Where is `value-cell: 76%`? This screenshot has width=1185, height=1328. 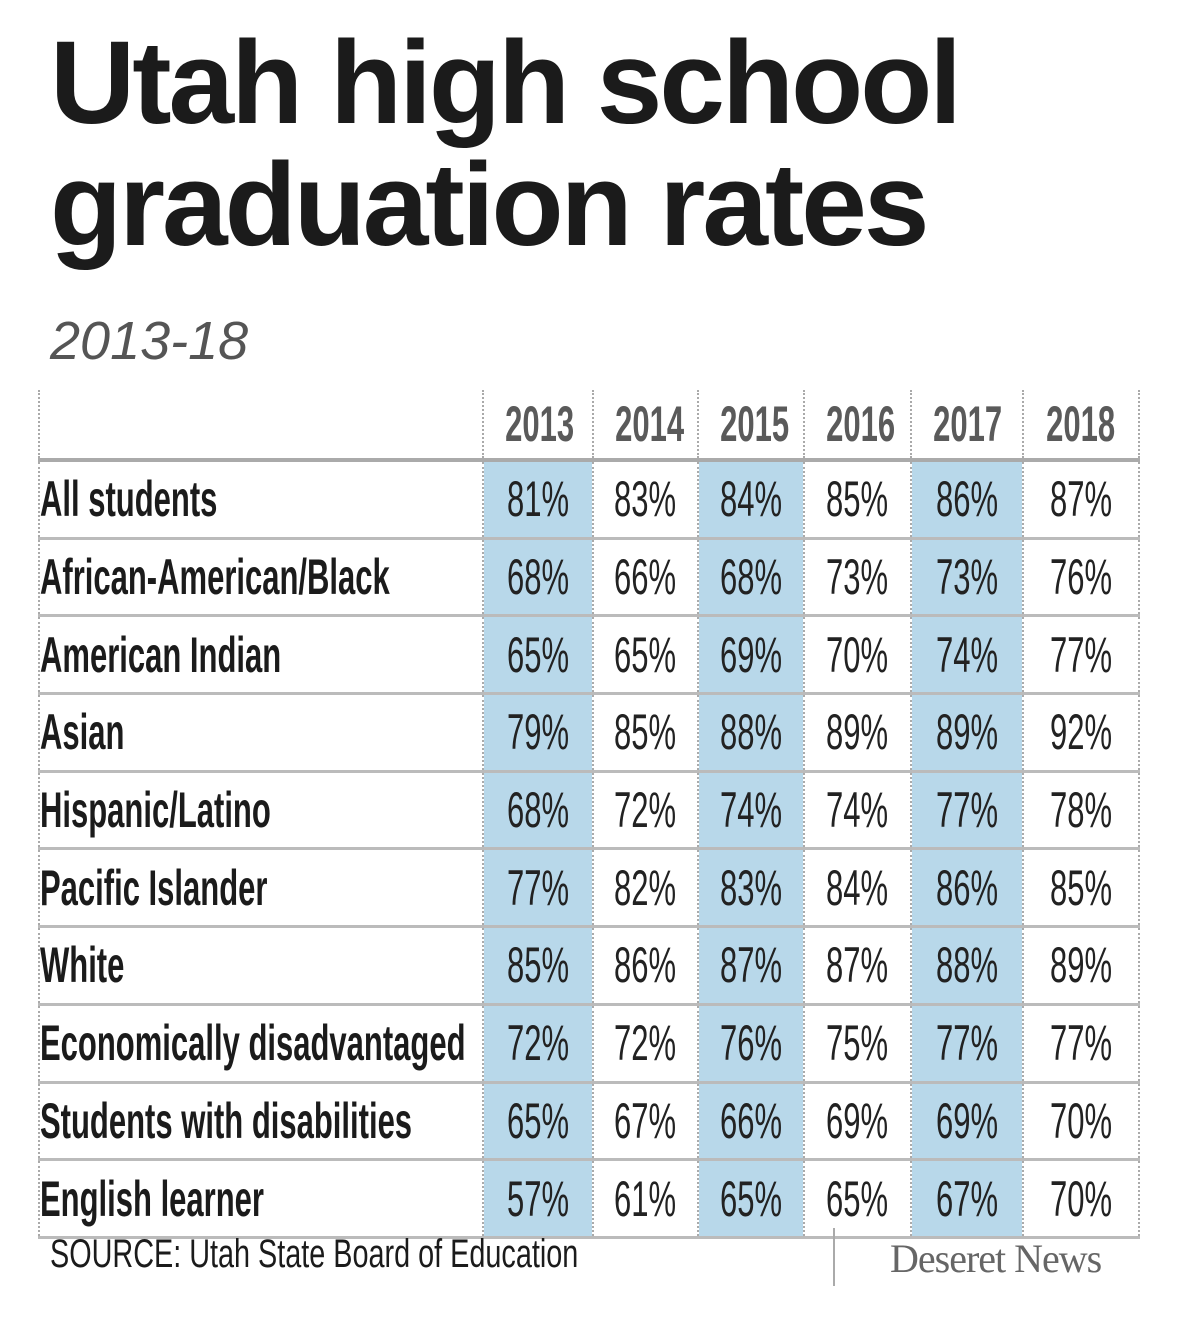 value-cell: 76% is located at coordinates (1081, 578).